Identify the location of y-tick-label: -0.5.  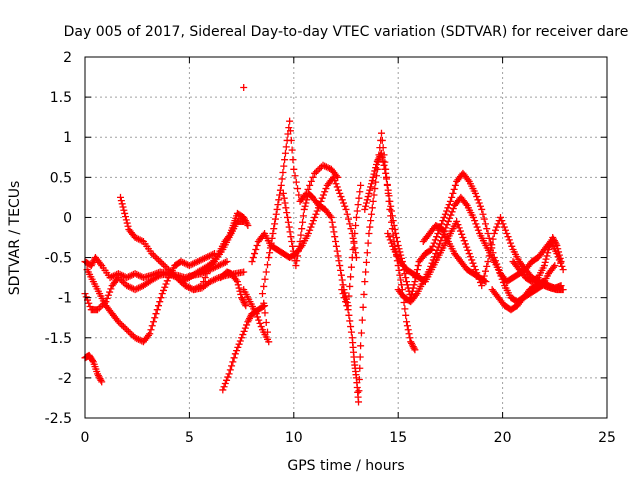
(58, 259).